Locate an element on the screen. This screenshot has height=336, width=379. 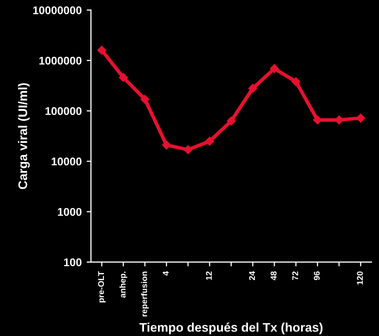
x-tick-label: 72 is located at coordinates (295, 275).